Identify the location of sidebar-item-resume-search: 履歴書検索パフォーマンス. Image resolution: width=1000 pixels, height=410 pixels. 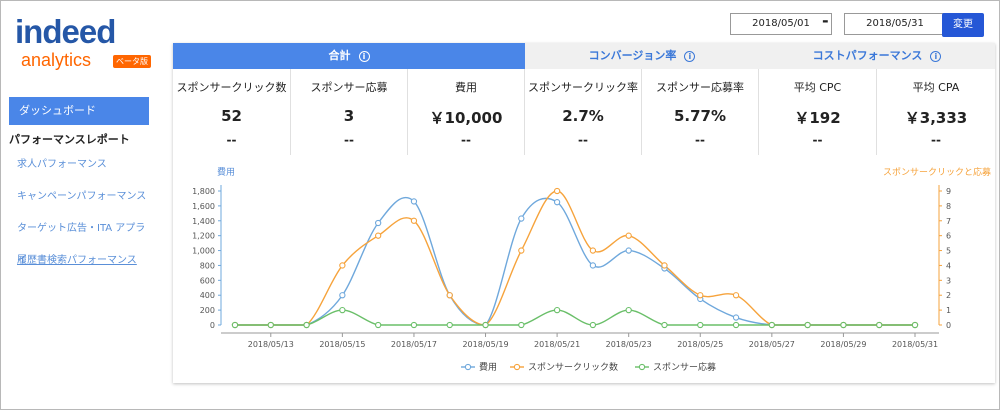
(77, 260).